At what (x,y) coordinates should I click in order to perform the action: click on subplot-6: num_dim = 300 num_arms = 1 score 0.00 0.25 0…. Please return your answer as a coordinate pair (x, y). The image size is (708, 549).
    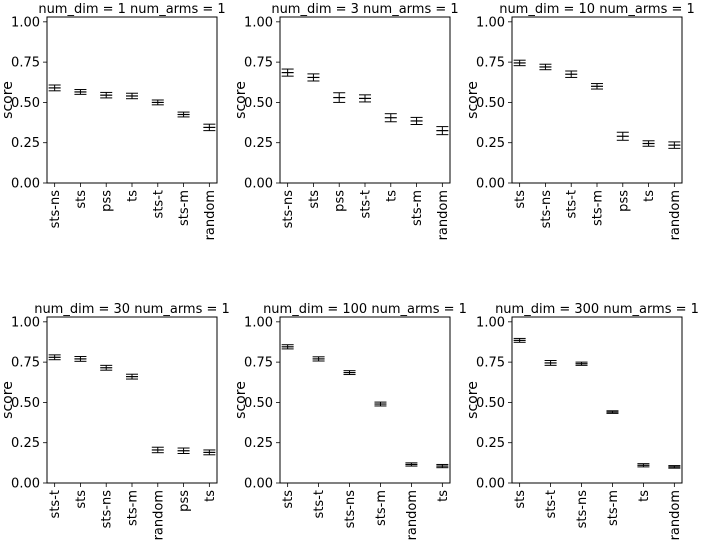
    Looking at the image, I should click on (582, 421).